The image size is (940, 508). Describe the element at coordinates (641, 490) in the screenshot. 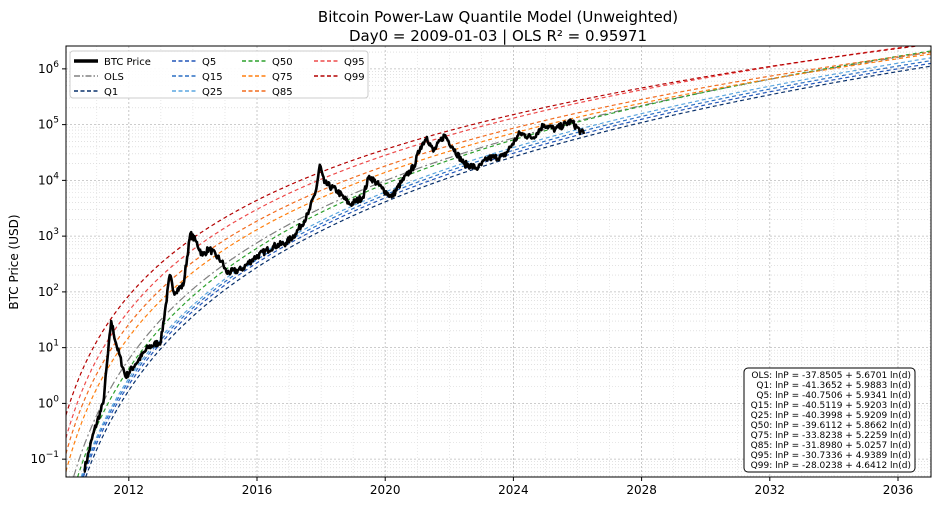

I see `x-tick-label: 2028` at that location.